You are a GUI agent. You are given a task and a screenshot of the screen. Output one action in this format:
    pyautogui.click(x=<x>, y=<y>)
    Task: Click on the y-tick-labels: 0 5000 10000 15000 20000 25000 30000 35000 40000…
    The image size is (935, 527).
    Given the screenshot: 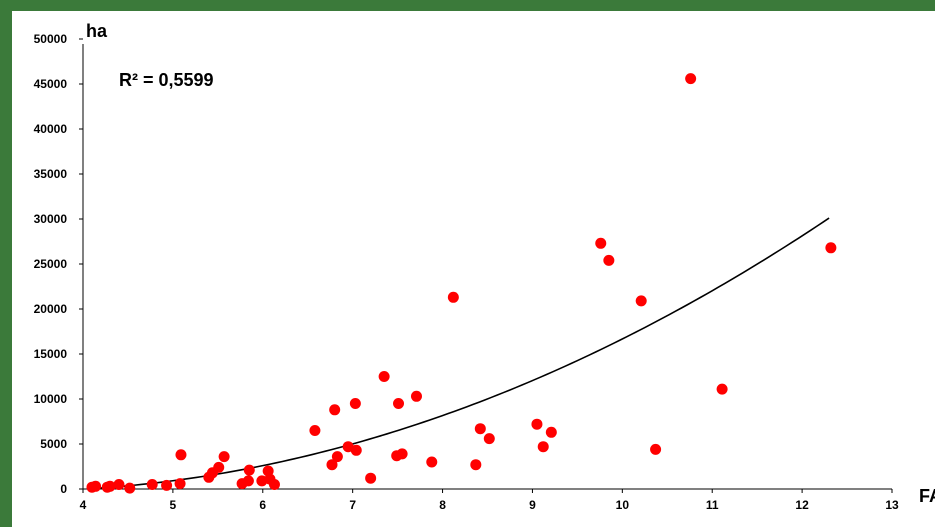 What is the action you would take?
    pyautogui.click(x=51, y=264)
    